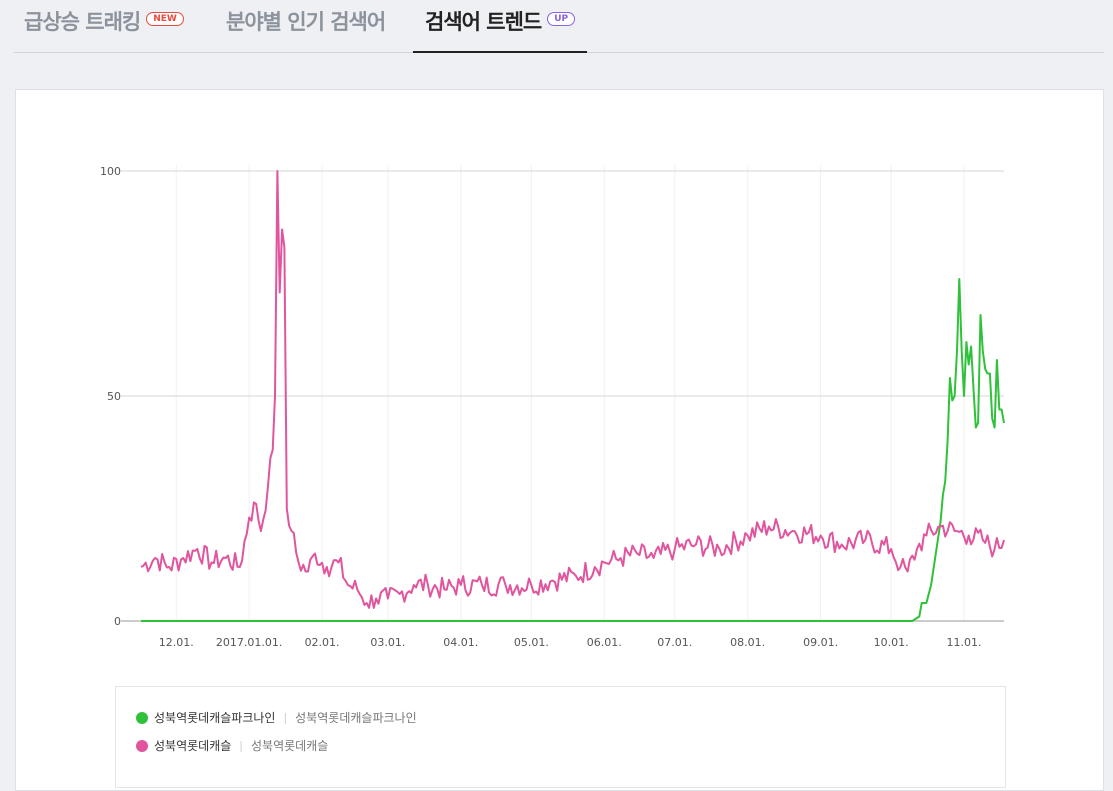 This screenshot has width=1113, height=791. Describe the element at coordinates (674, 642) in the screenshot. I see `x-tick-label: 07.01.` at that location.